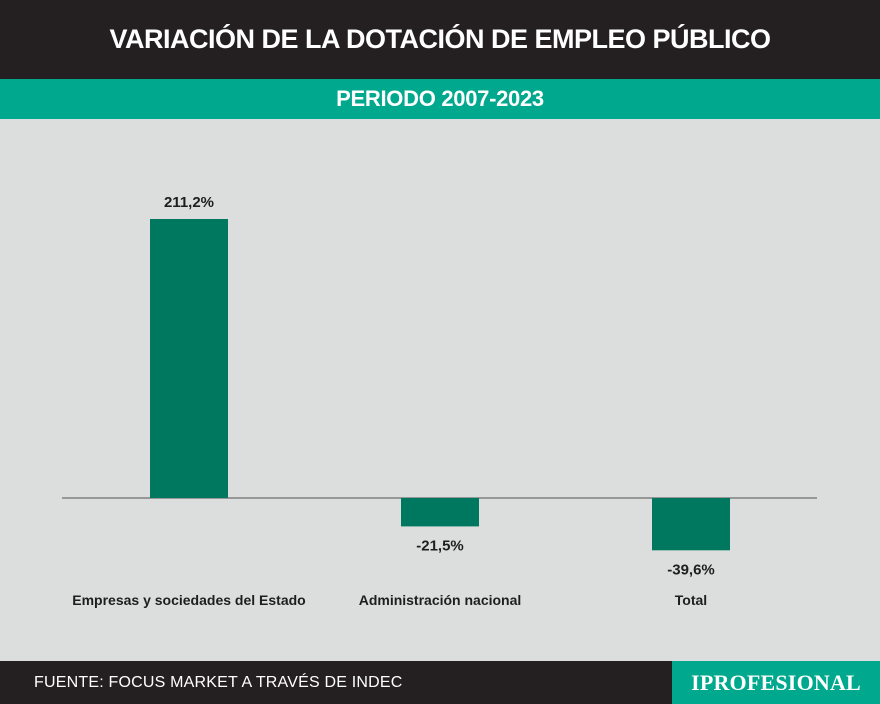  Describe the element at coordinates (188, 600) in the screenshot. I see `category-label-0: Empresas y sociedades del Estado` at that location.